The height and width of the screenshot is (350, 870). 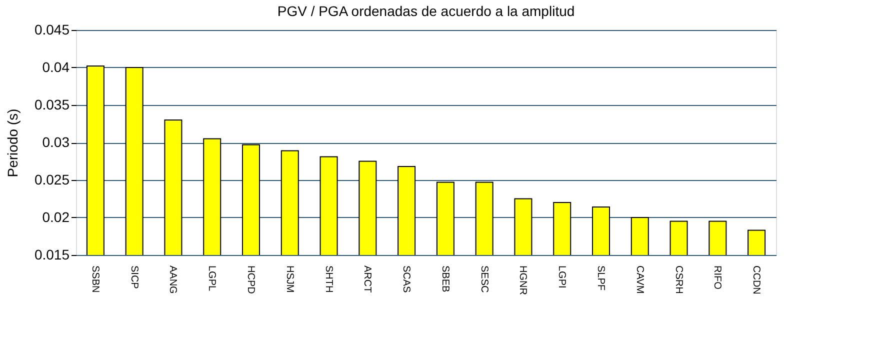 What do you see at coordinates (756, 280) in the screenshot?
I see `x-tick-label: CCDN` at bounding box center [756, 280].